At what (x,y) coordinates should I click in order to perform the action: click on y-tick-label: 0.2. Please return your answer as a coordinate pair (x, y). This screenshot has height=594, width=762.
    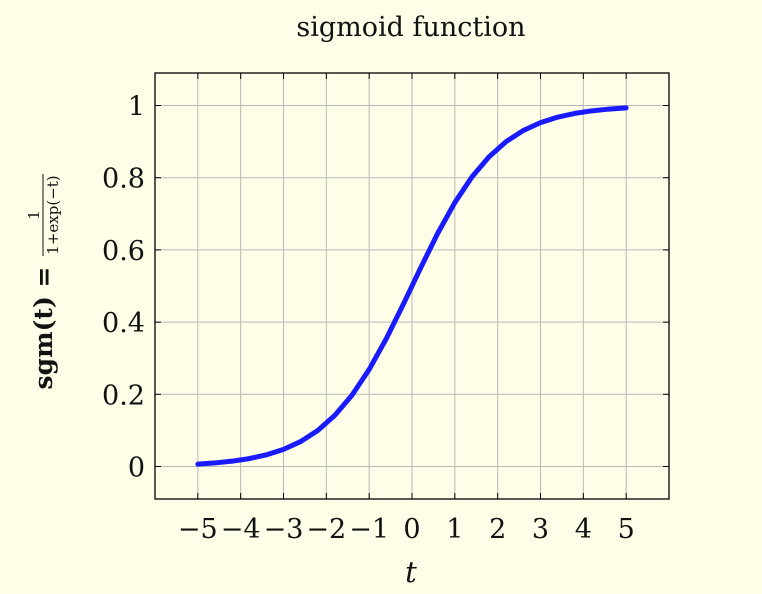
    Looking at the image, I should click on (123, 395).